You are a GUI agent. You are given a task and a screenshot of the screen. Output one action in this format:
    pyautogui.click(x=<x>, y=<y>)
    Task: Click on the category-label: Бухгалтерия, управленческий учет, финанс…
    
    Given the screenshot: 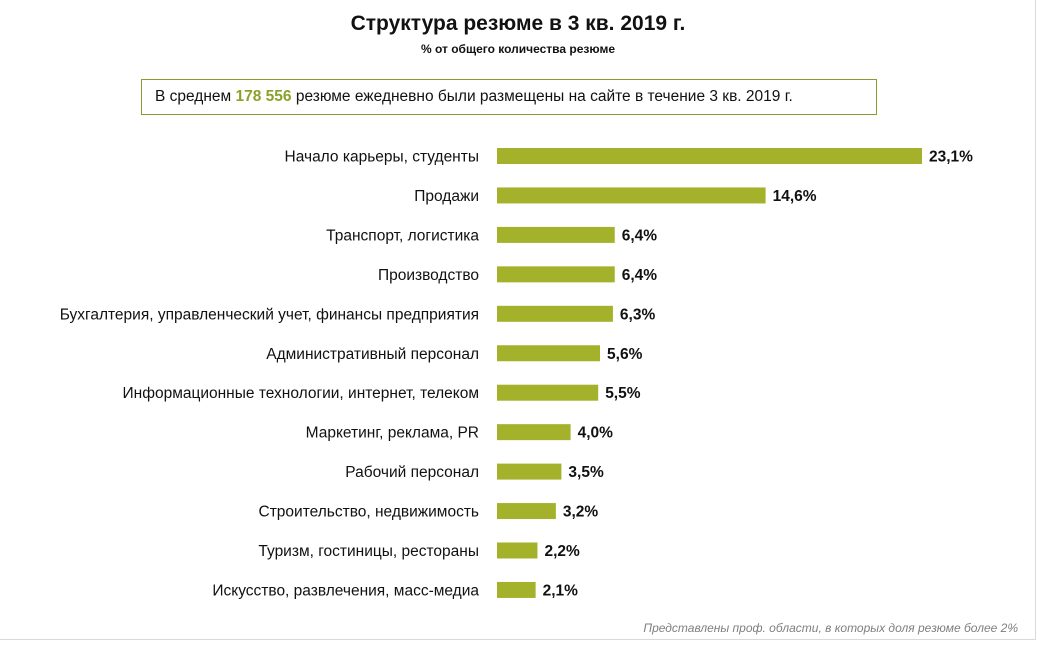 What is the action you would take?
    pyautogui.click(x=269, y=314)
    